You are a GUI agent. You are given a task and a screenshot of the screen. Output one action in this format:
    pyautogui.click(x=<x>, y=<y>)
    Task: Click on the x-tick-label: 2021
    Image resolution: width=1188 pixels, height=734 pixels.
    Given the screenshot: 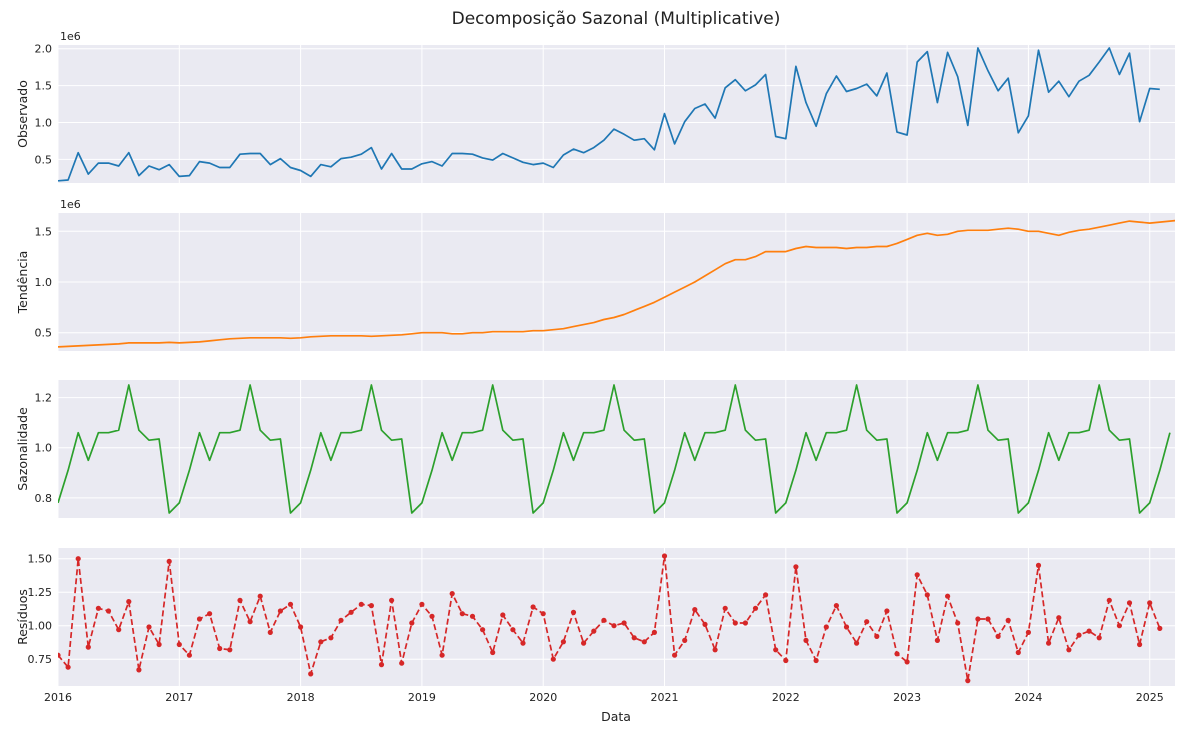 What is the action you would take?
    pyautogui.click(x=665, y=697)
    